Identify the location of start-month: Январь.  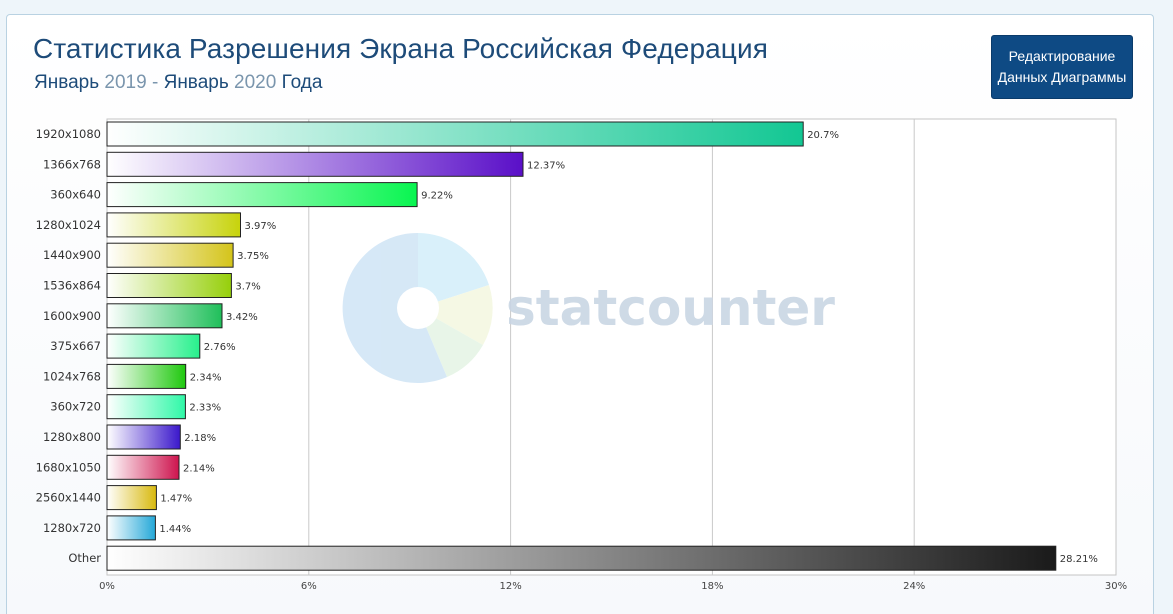
(67, 82).